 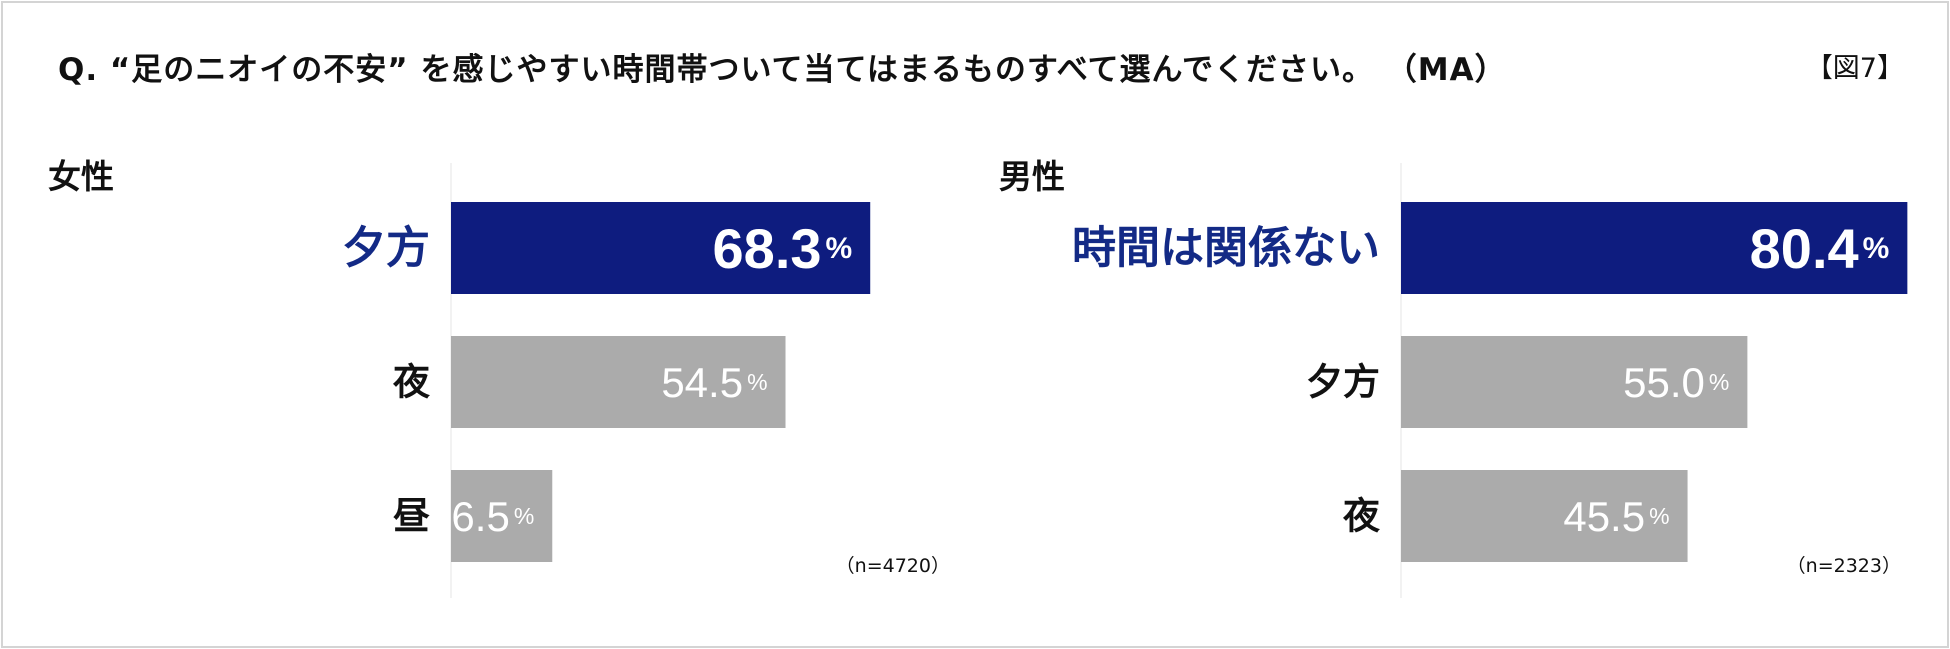 I want to click on sample-size-male: （n=2323）, so click(x=1843, y=566).